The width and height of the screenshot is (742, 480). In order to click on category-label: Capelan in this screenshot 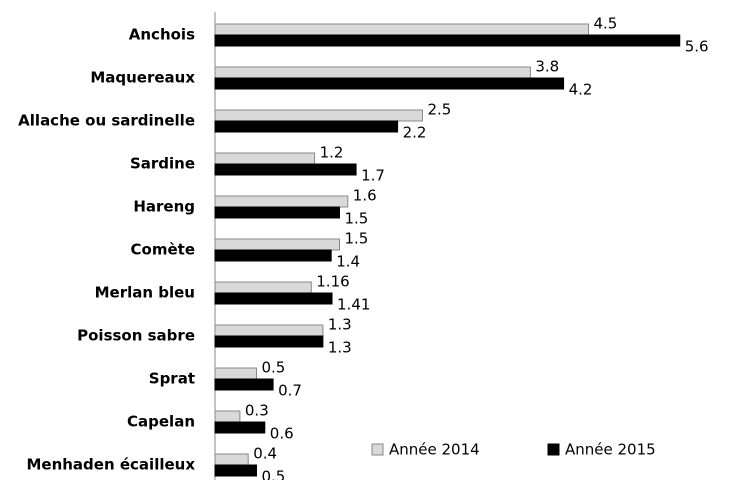, I will do `click(161, 422)`.